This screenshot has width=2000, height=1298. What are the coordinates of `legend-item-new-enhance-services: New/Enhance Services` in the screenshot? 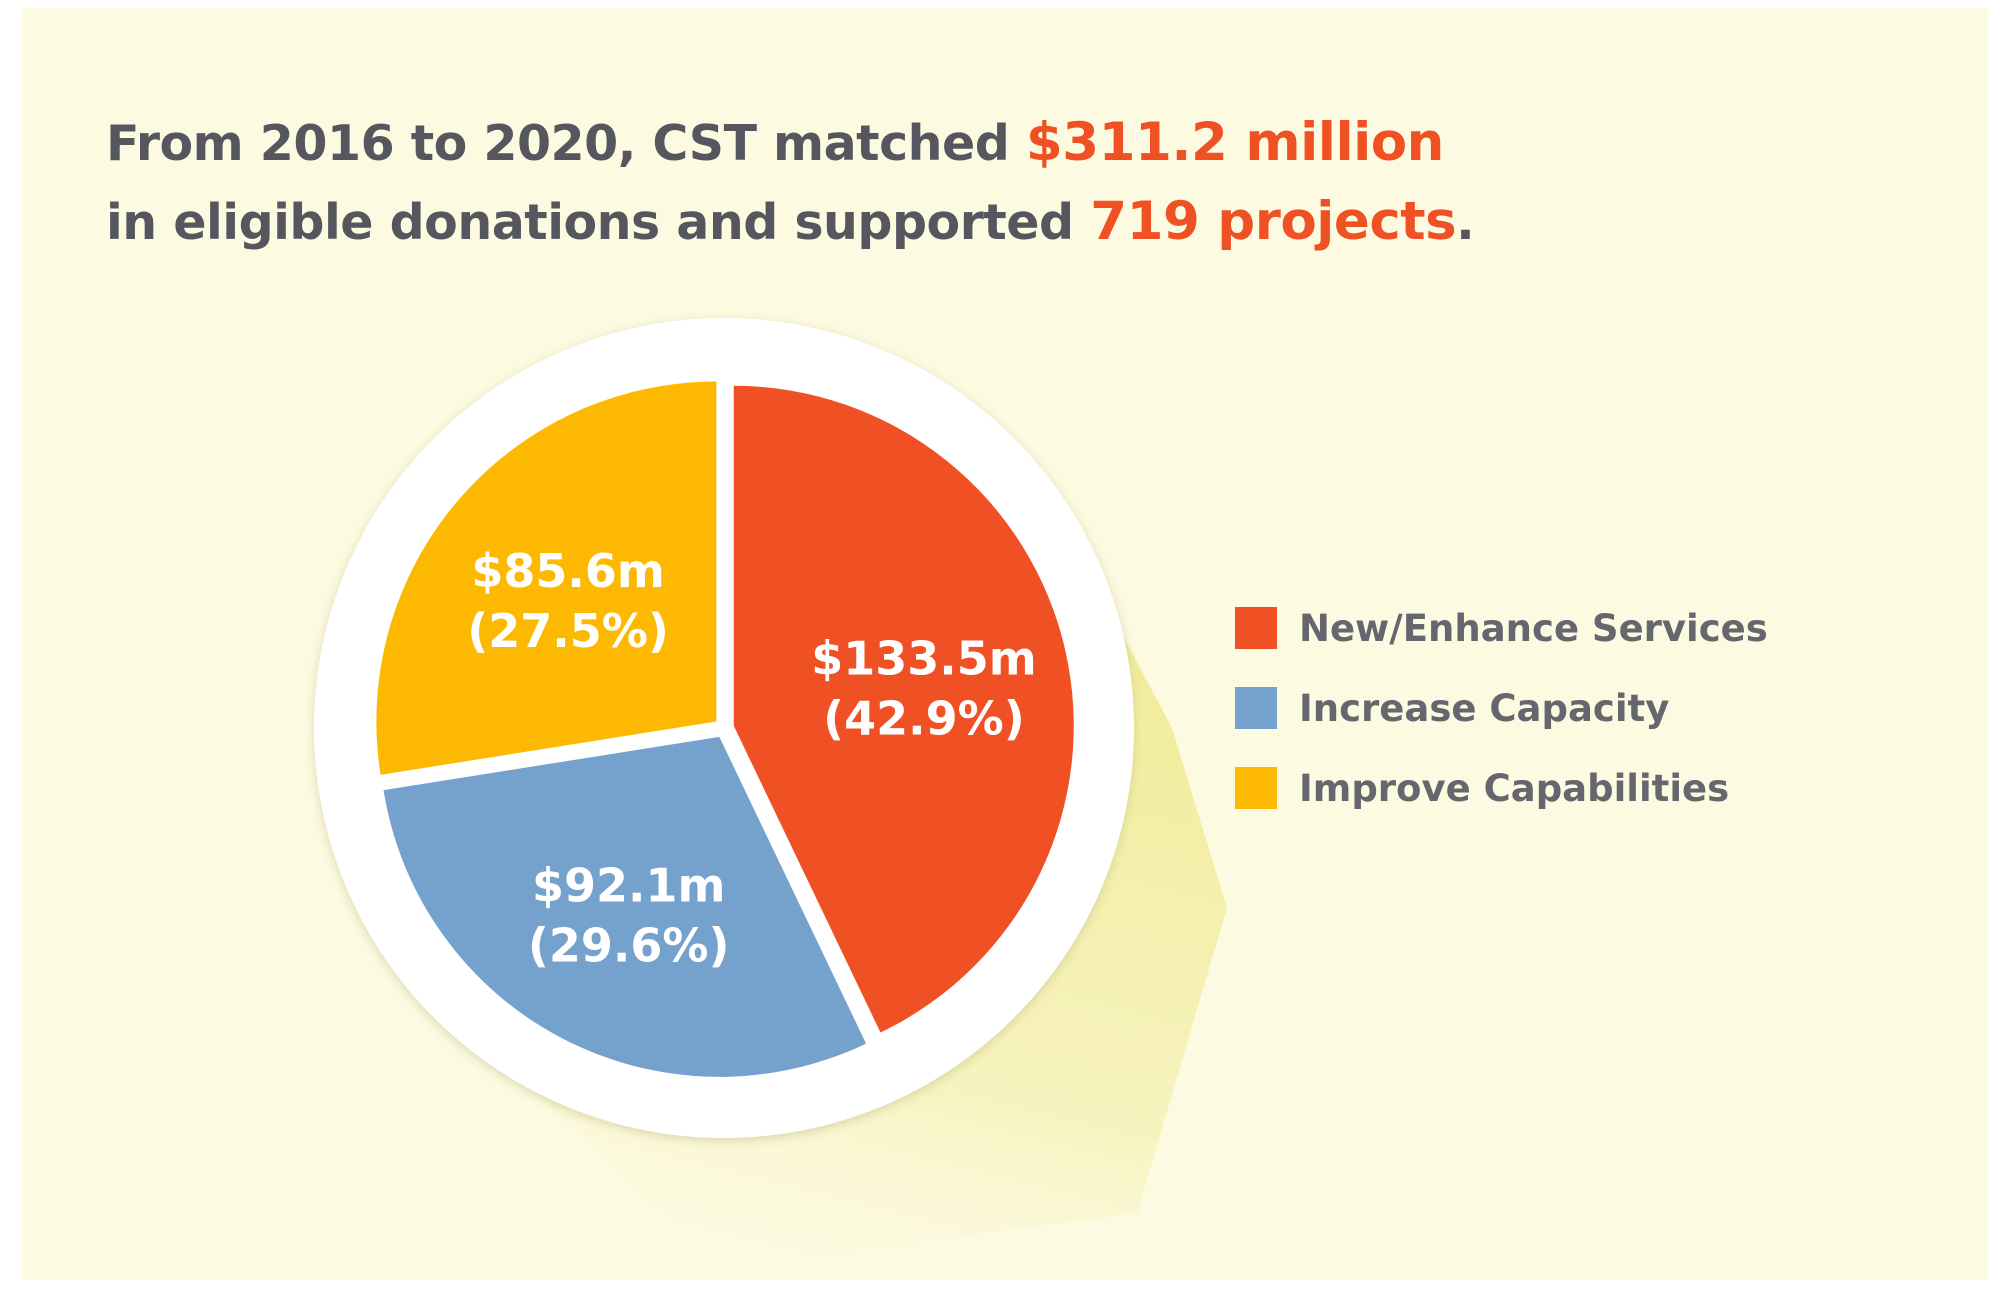 It's located at (1501, 628).